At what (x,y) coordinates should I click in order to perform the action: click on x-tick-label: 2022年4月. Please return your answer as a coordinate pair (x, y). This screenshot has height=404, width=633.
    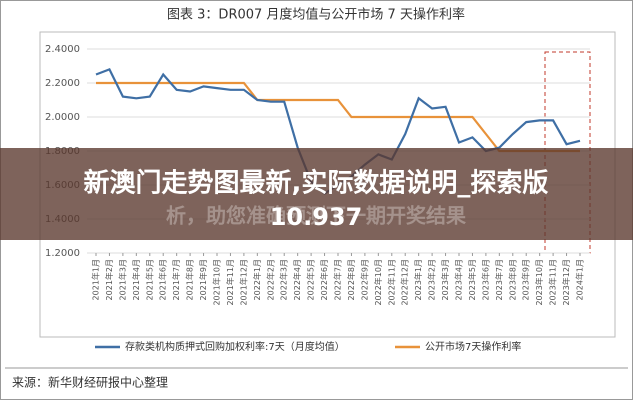
    Looking at the image, I should click on (297, 279).